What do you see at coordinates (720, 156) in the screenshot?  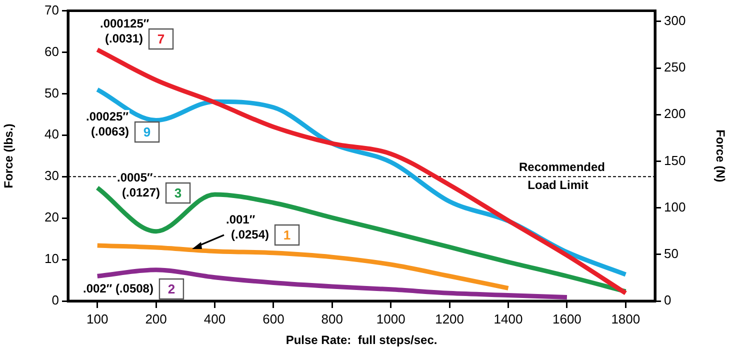 I see `y2-axis-title: Force (N)` at bounding box center [720, 156].